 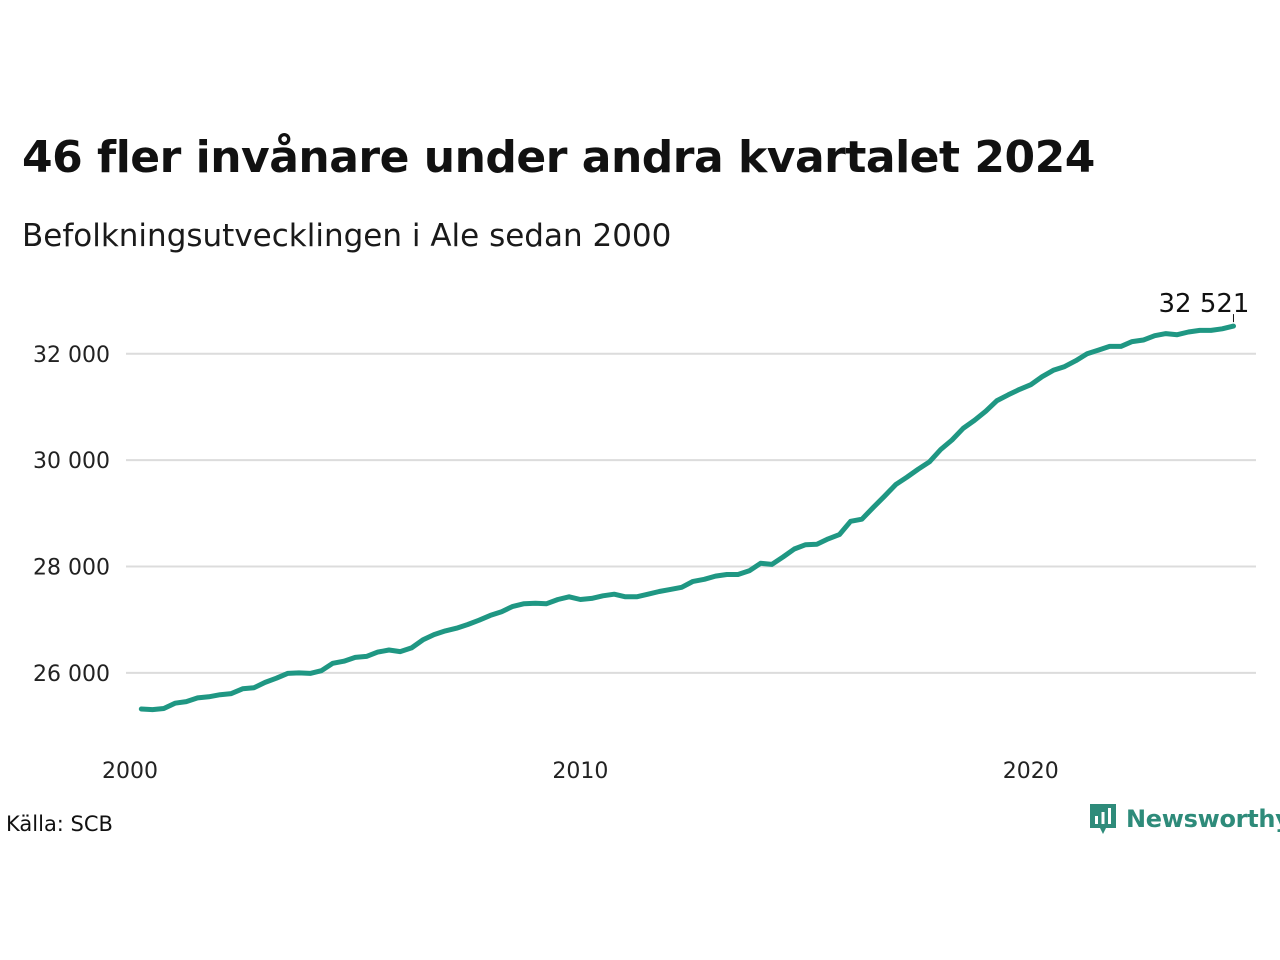 What do you see at coordinates (1103, 819) in the screenshot?
I see `newsworthy-chart-icon` at bounding box center [1103, 819].